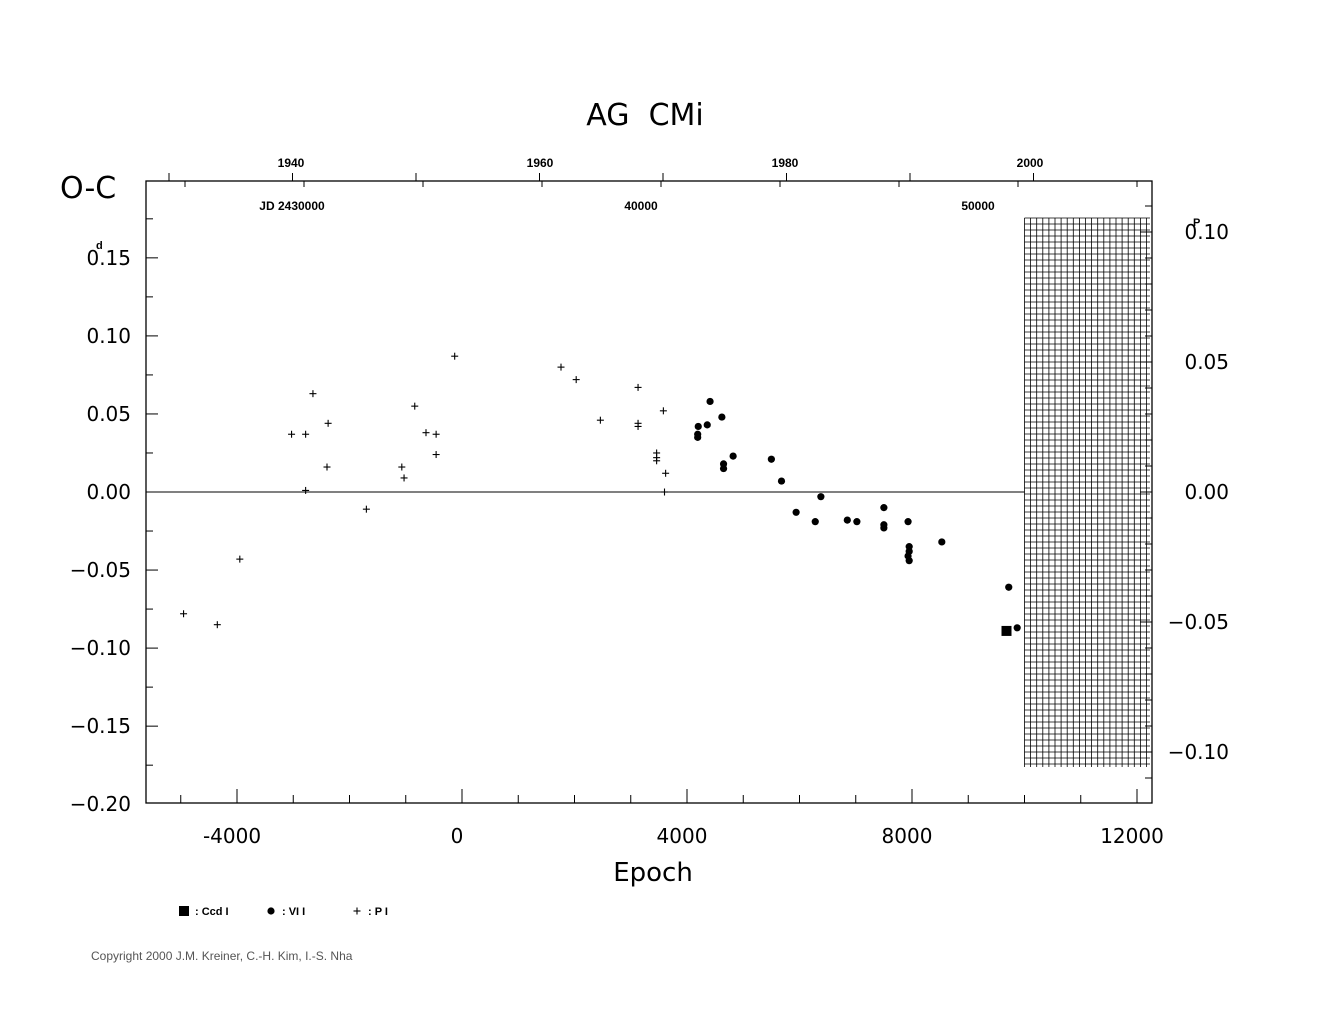 This screenshot has width=1325, height=1020. Describe the element at coordinates (1198, 752) in the screenshot. I see `right-tick-label: −0.10` at that location.